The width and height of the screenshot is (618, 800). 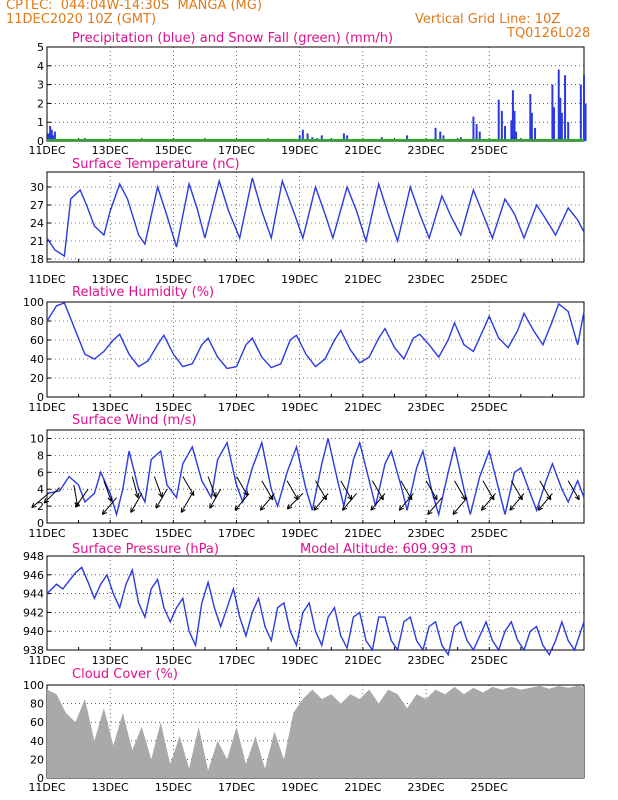 What do you see at coordinates (489, 150) in the screenshot?
I see `precip-xtick-label: 25DEC` at bounding box center [489, 150].